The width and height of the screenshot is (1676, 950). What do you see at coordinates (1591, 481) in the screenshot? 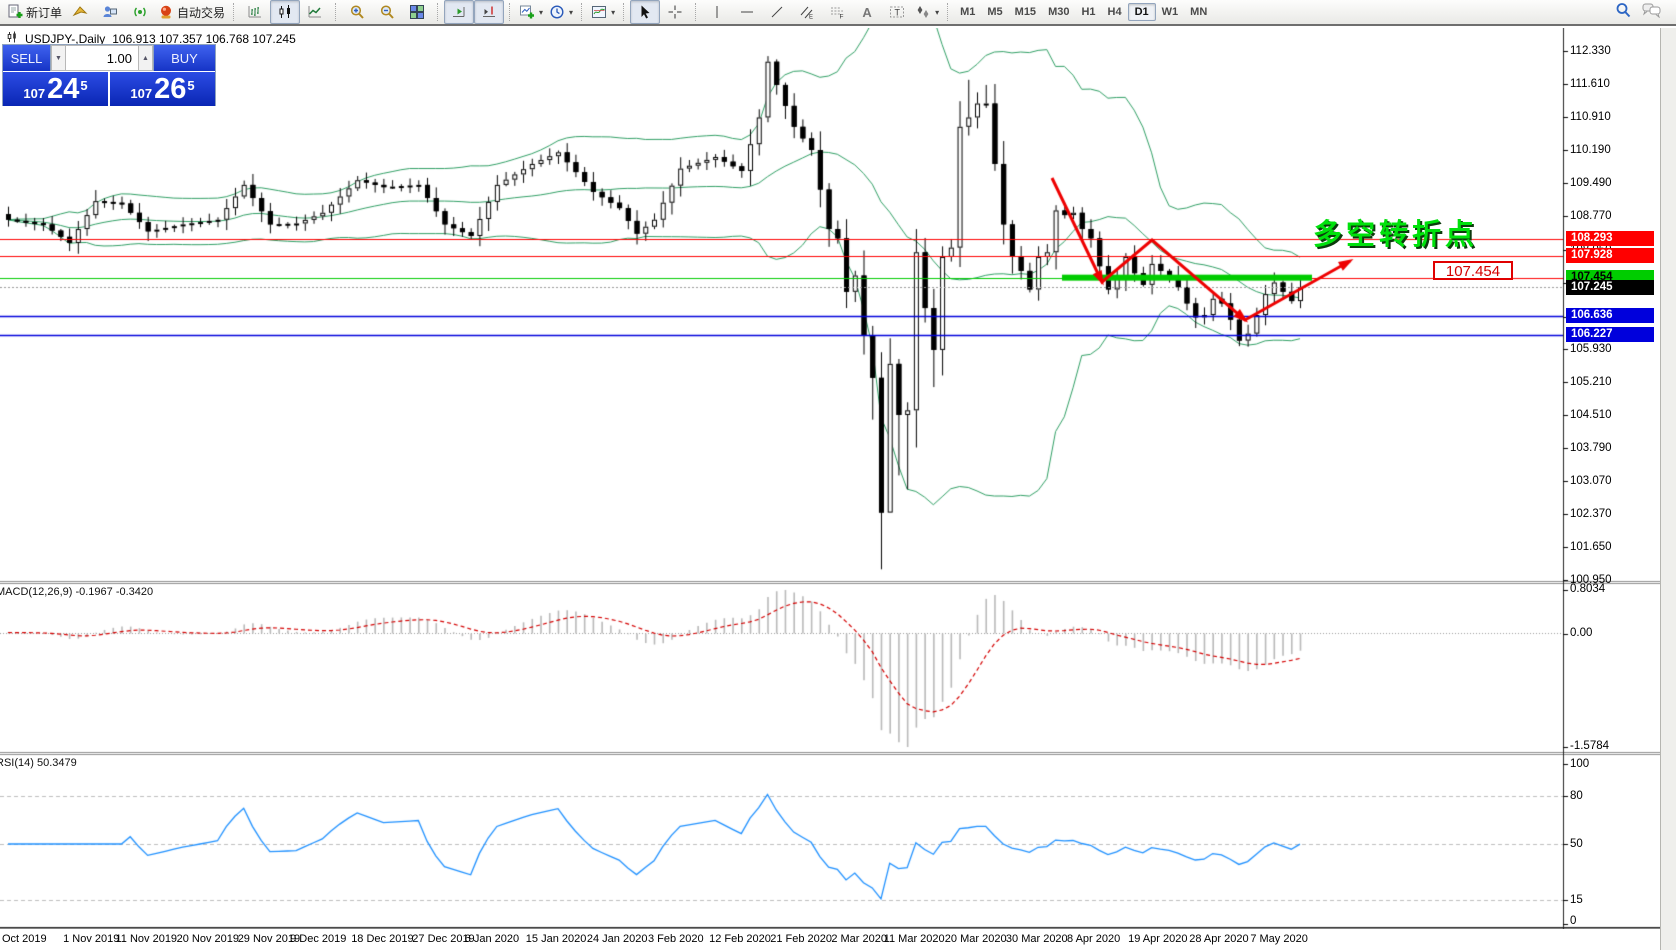
I see `price-tick-label: 103.070` at bounding box center [1591, 481].